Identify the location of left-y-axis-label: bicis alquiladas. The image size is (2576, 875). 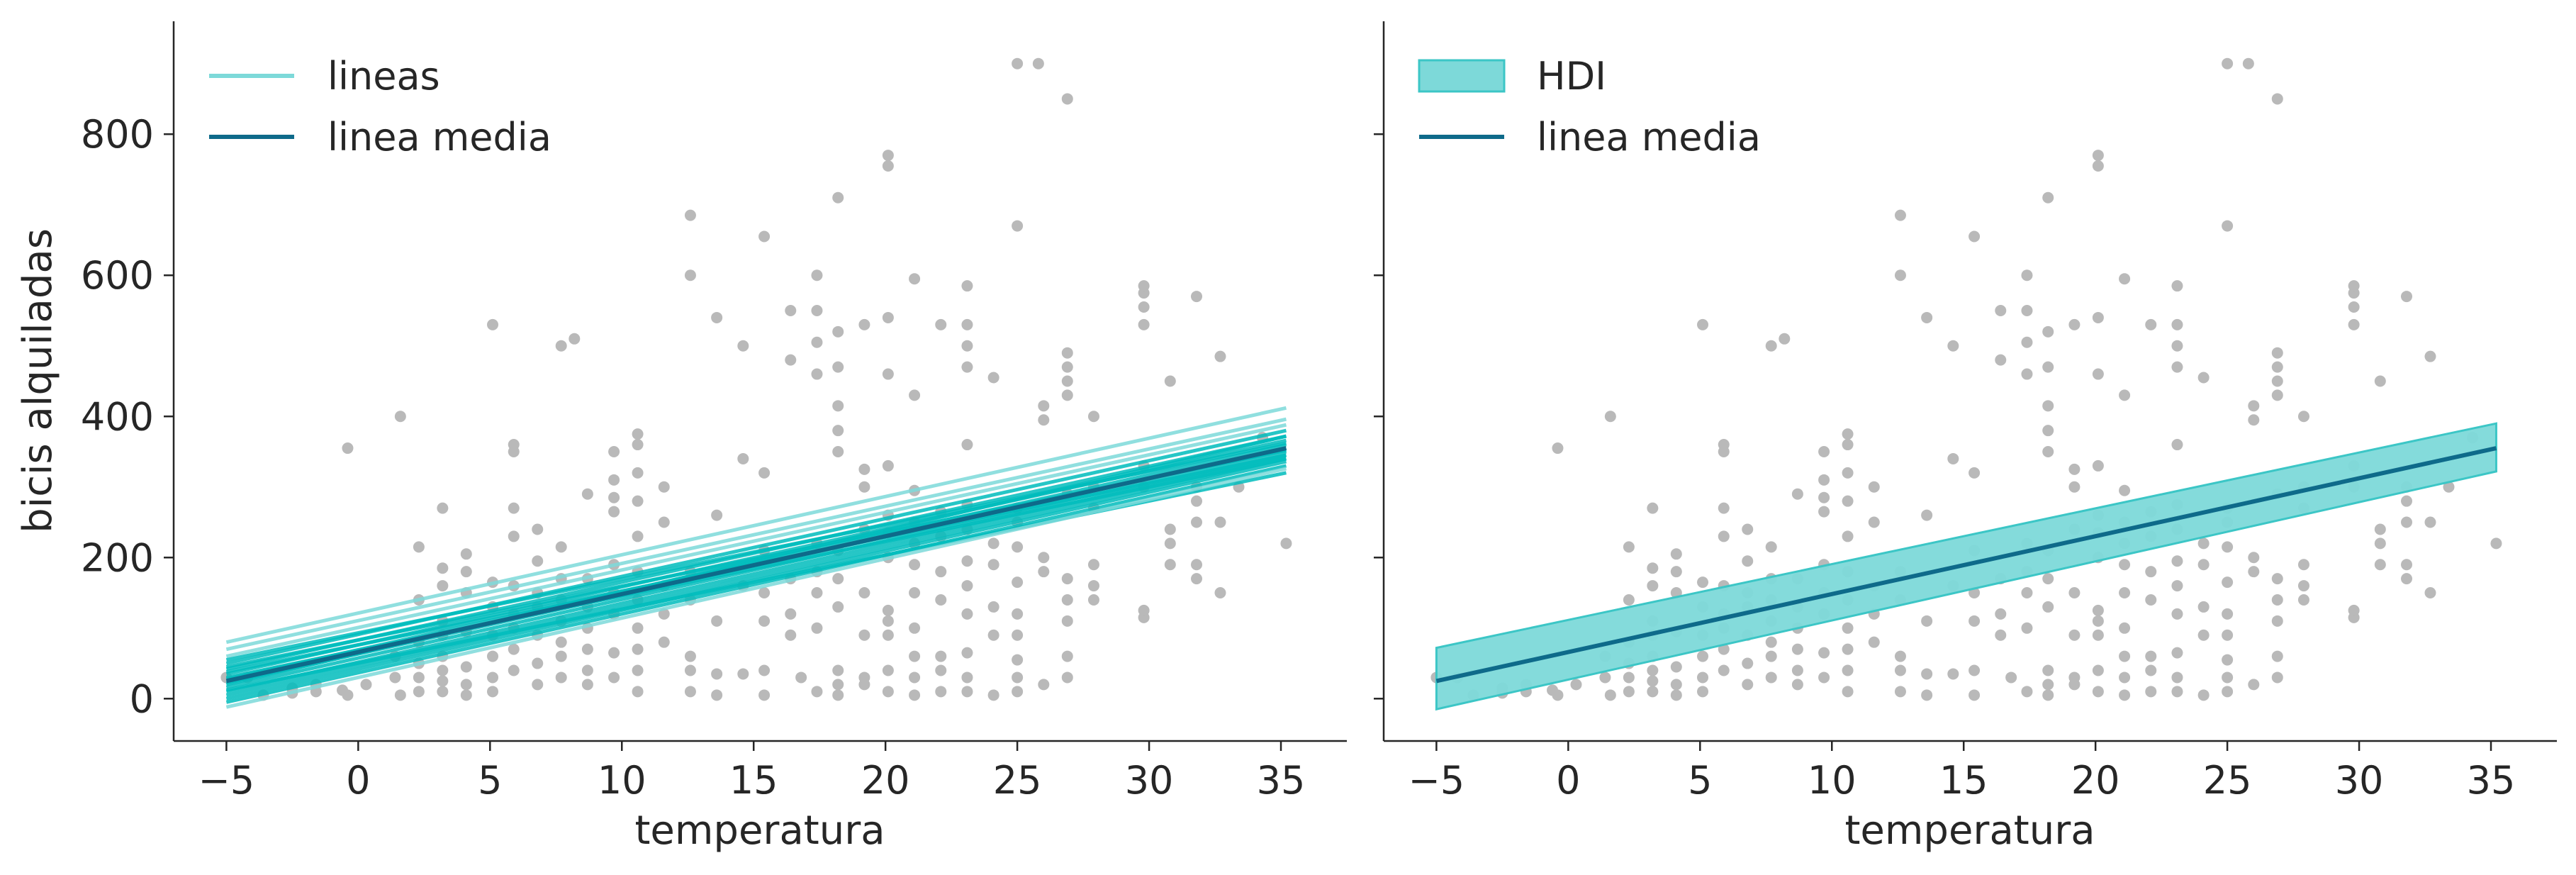
(38, 381).